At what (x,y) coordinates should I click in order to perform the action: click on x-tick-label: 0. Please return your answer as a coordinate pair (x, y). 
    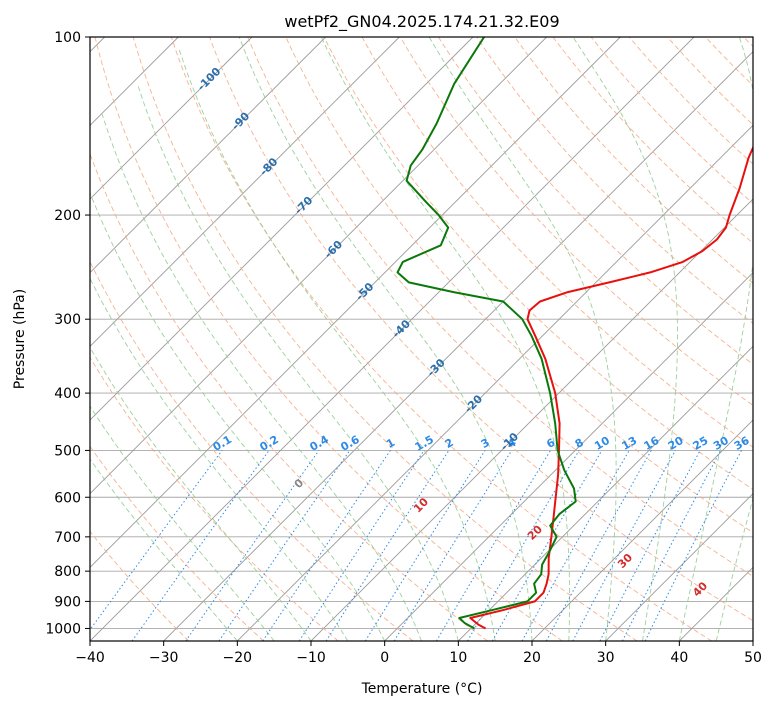
    Looking at the image, I should click on (384, 658).